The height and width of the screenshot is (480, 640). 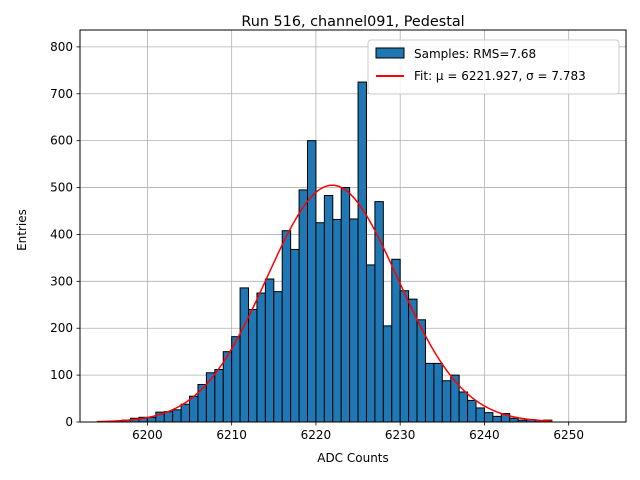 What do you see at coordinates (69, 422) in the screenshot?
I see `y-tick-label: 0` at bounding box center [69, 422].